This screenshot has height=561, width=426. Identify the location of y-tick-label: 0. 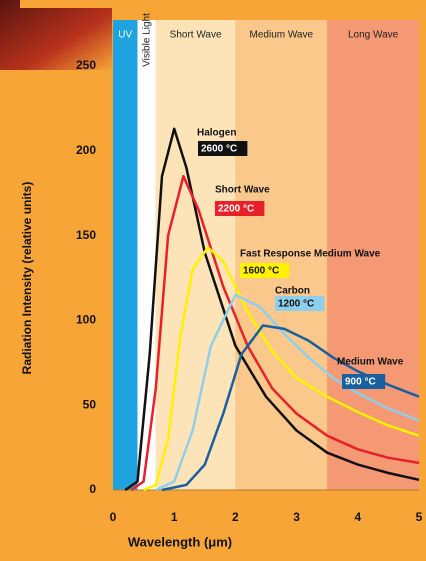
(92, 489).